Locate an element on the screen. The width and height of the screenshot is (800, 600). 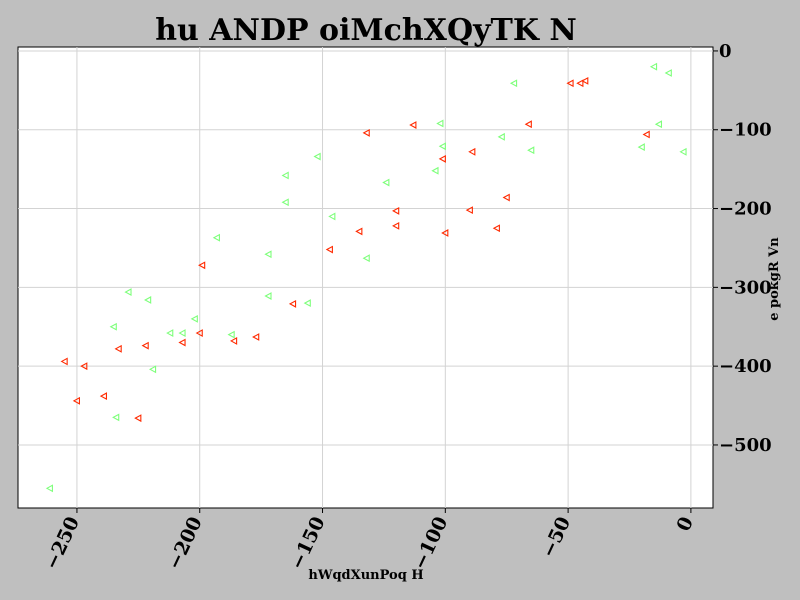
chart-title: hu ANDP oiMchXQyTK N is located at coordinates (366, 30).